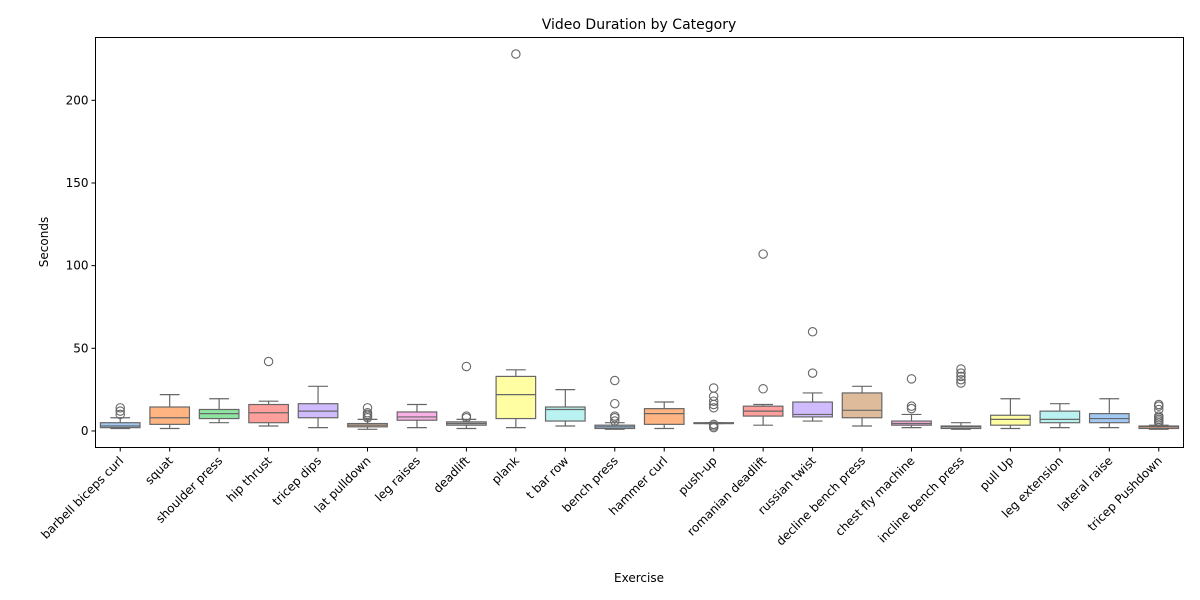  Describe the element at coordinates (505, 470) in the screenshot. I see `x-tick-label: plank` at that location.